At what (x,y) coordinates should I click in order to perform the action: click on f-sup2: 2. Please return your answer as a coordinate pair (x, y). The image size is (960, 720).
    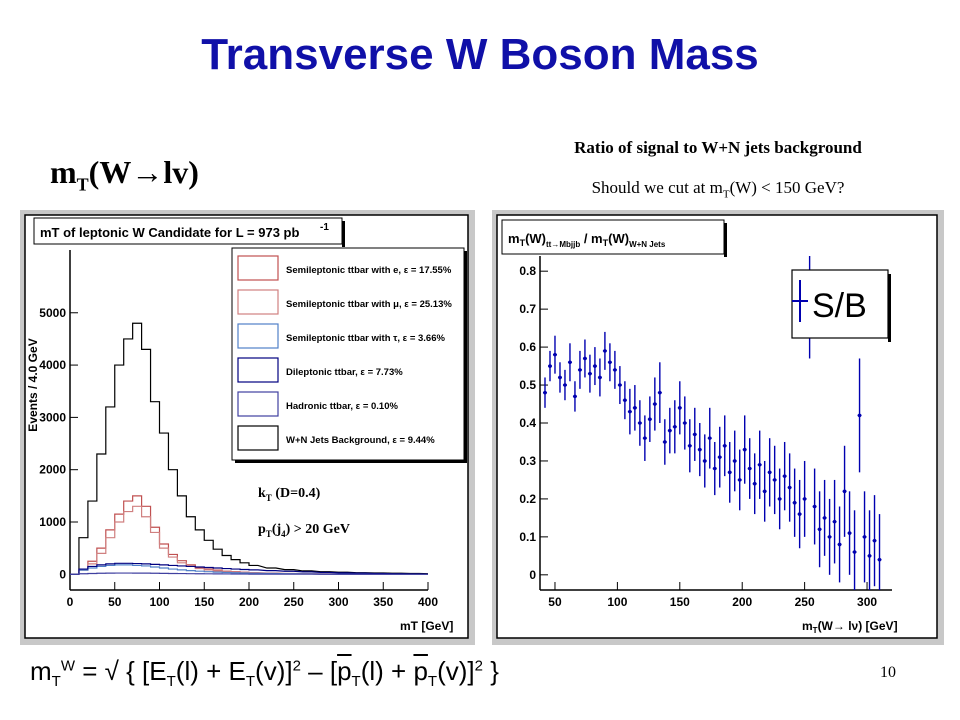
    Looking at the image, I should click on (296, 666).